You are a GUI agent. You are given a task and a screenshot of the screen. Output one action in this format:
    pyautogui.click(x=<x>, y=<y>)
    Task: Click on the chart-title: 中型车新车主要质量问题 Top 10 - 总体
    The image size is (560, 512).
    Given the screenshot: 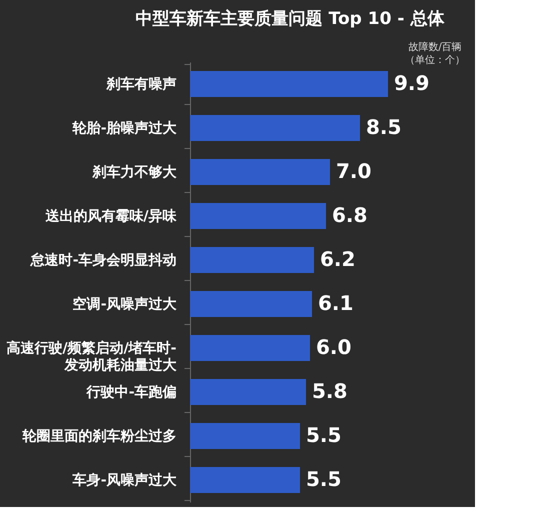 What is the action you would take?
    pyautogui.click(x=291, y=19)
    